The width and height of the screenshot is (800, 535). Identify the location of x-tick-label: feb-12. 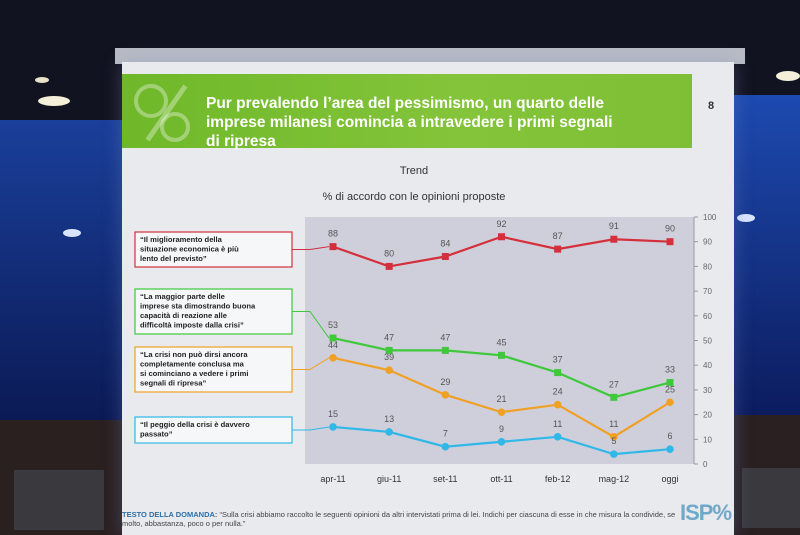
(558, 479).